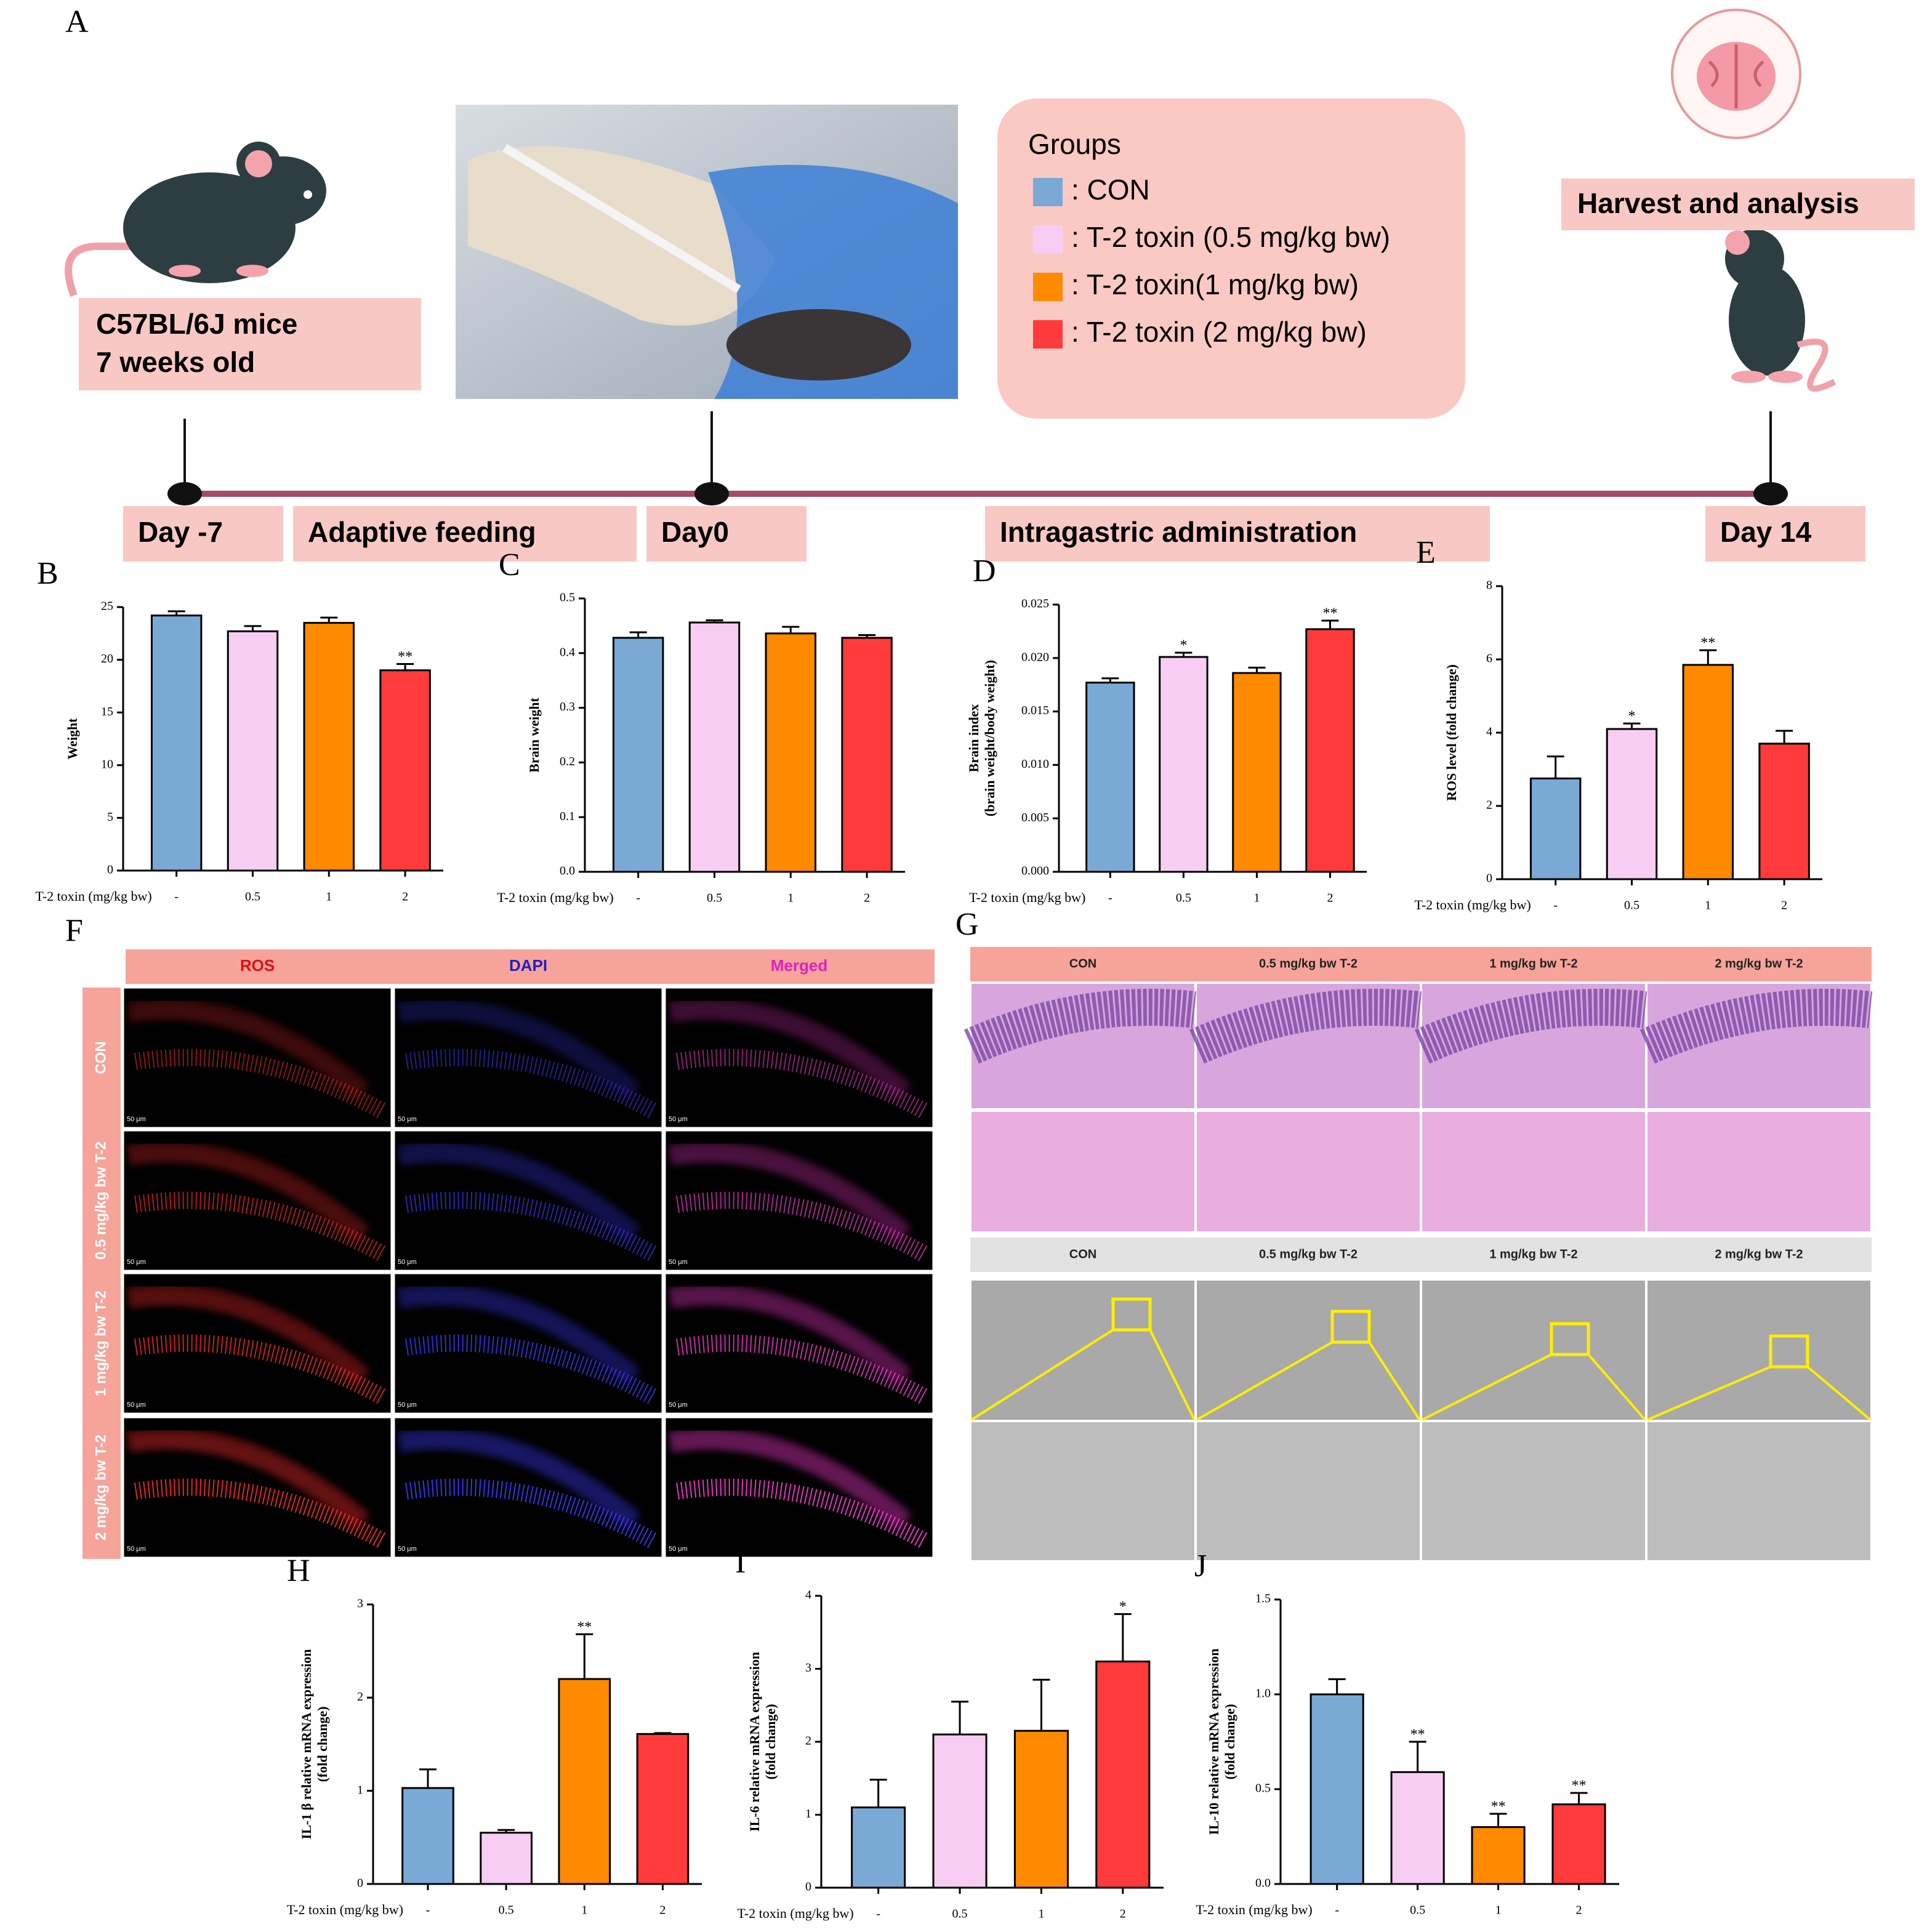 This screenshot has height=1932, width=1927. What do you see at coordinates (1489, 659) in the screenshot?
I see `y-tick-label: 6` at bounding box center [1489, 659].